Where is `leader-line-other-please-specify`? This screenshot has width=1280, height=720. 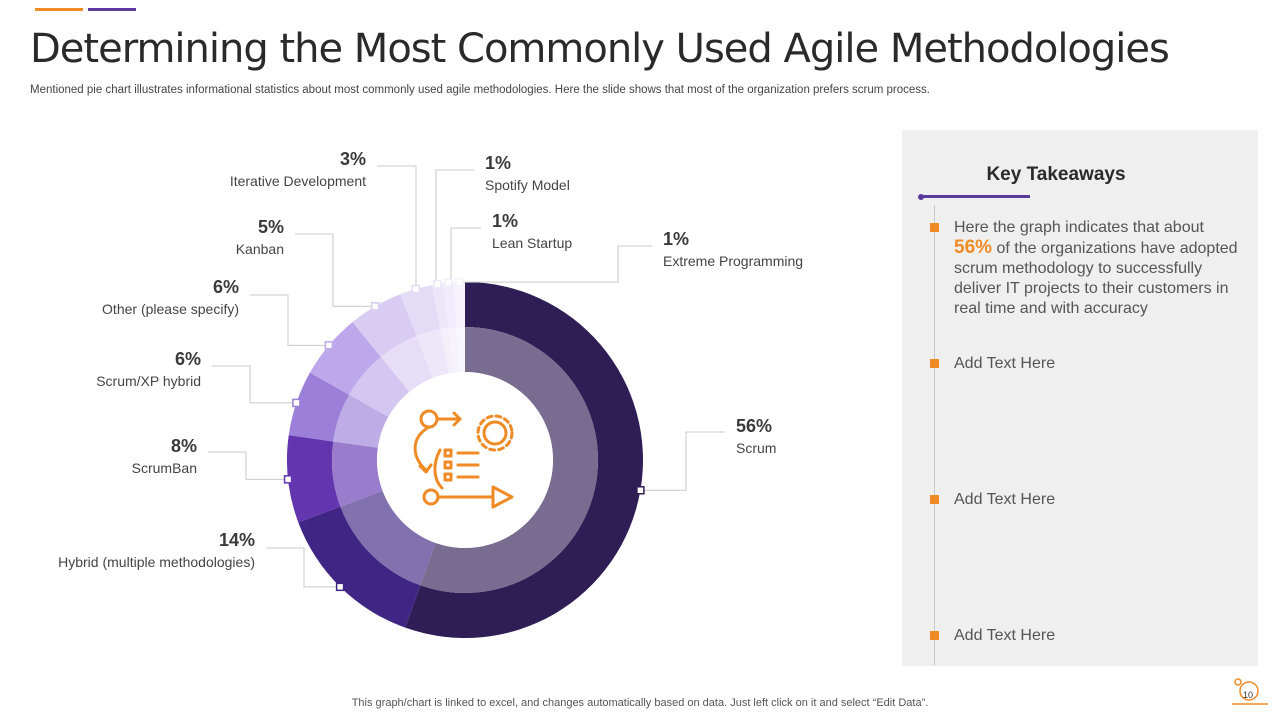 leader-line-other-please-specify is located at coordinates (289, 320).